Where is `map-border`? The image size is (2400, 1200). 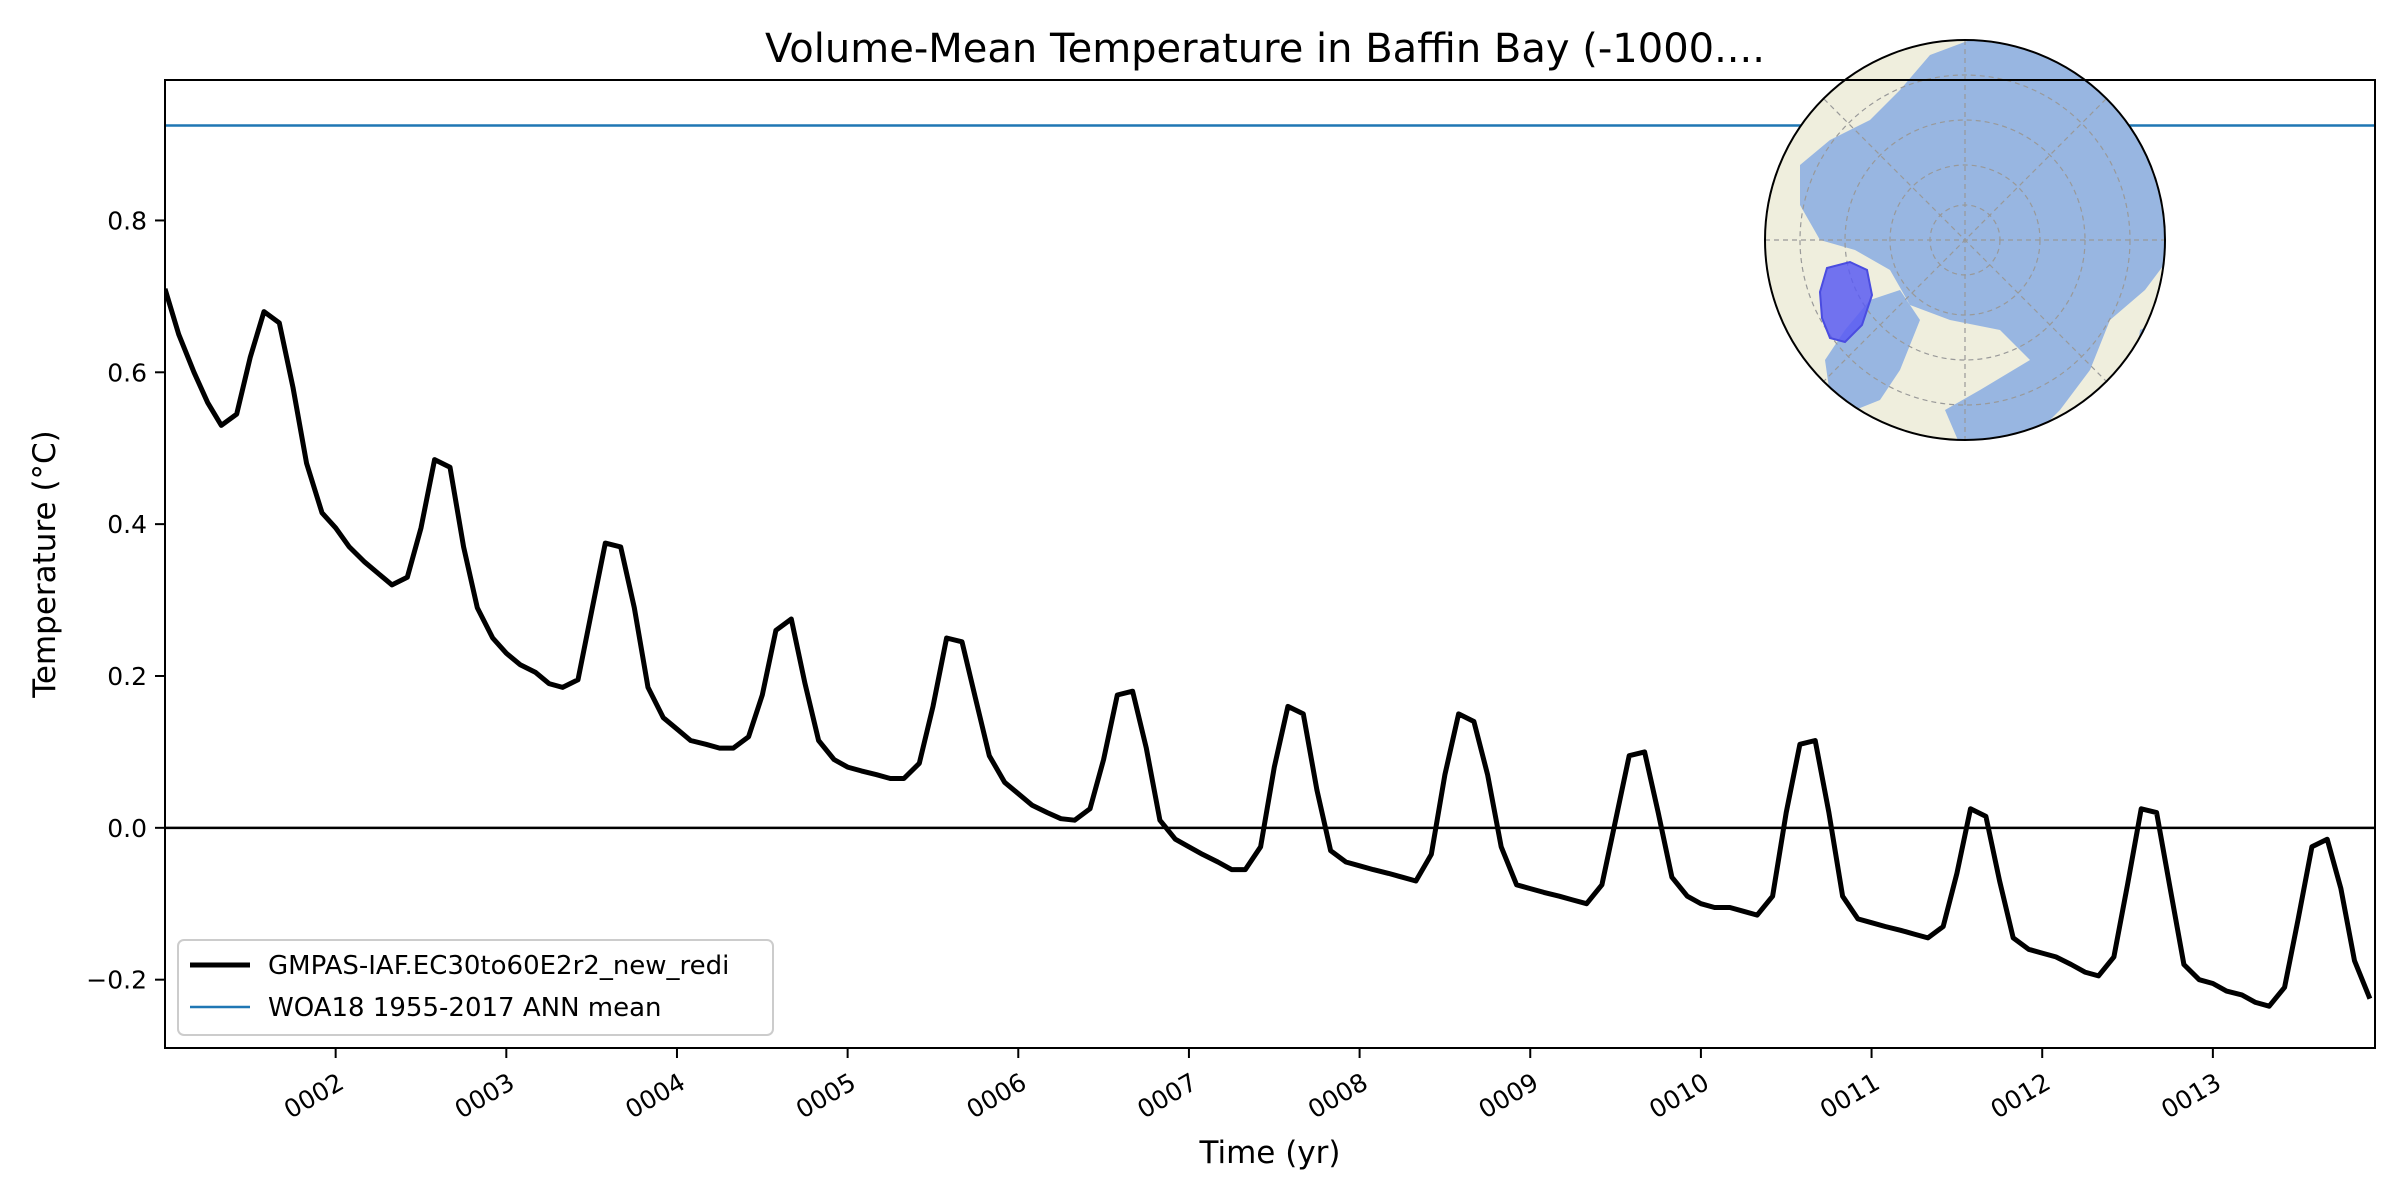 map-border is located at coordinates (1965, 240).